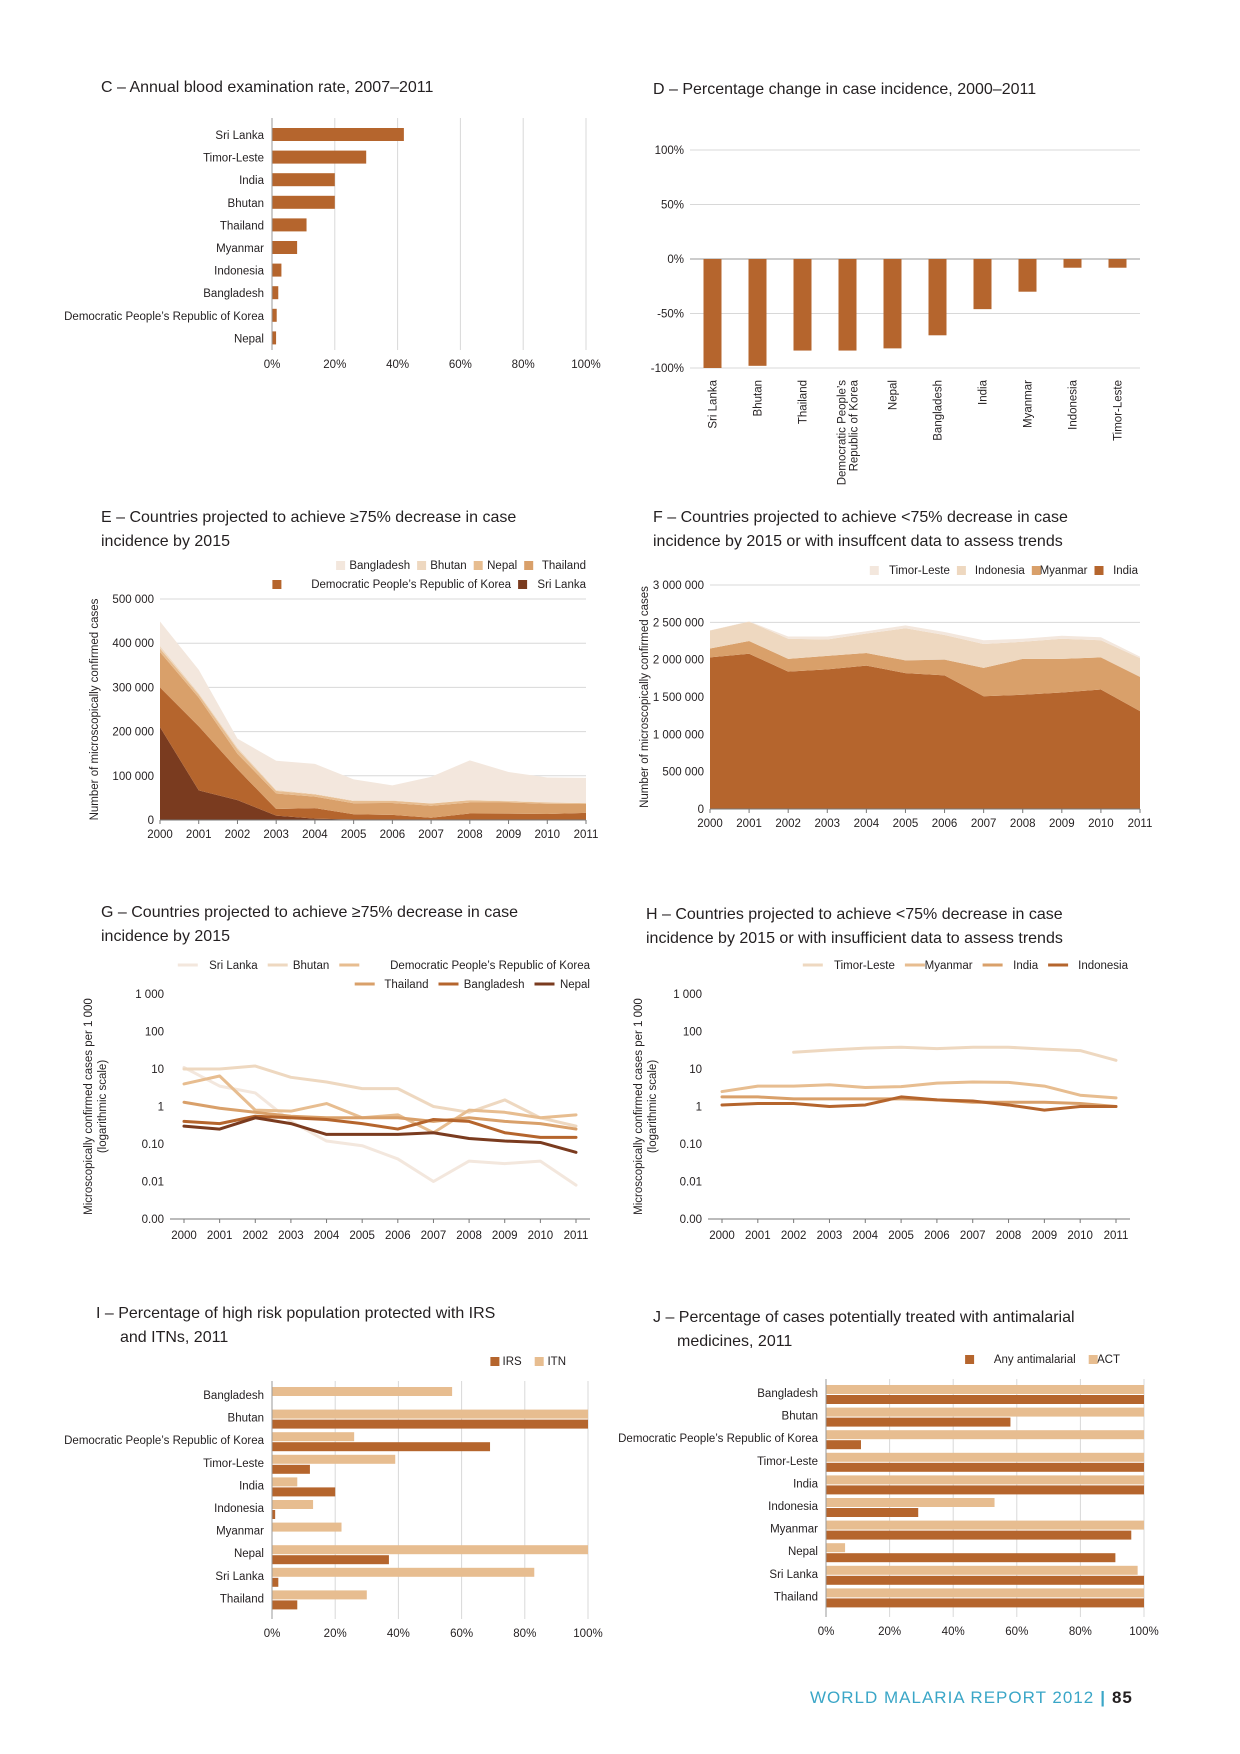 The image size is (1240, 1754). Describe the element at coordinates (925, 676) in the screenshot. I see `area-myanmar` at that location.